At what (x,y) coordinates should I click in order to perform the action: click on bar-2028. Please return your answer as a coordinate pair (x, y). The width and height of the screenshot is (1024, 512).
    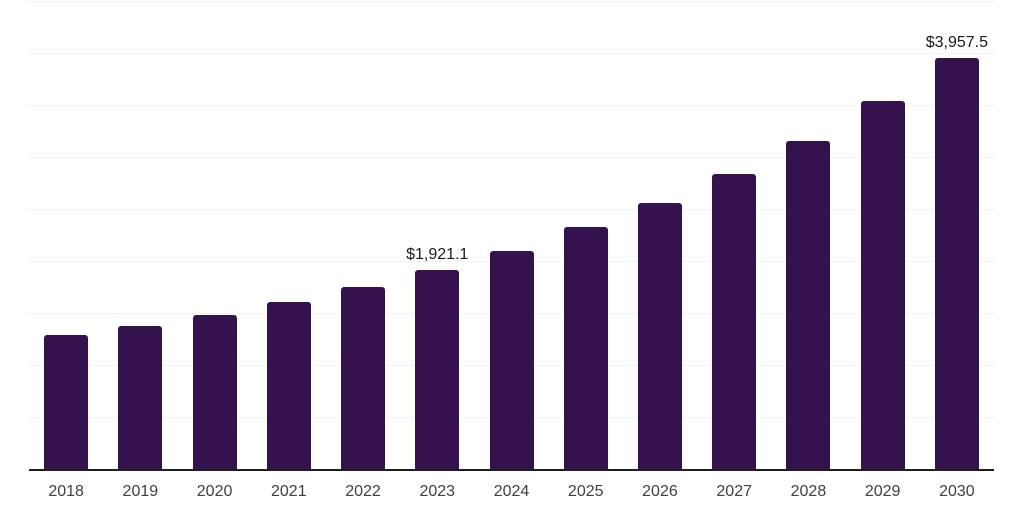
    Looking at the image, I should click on (808, 305).